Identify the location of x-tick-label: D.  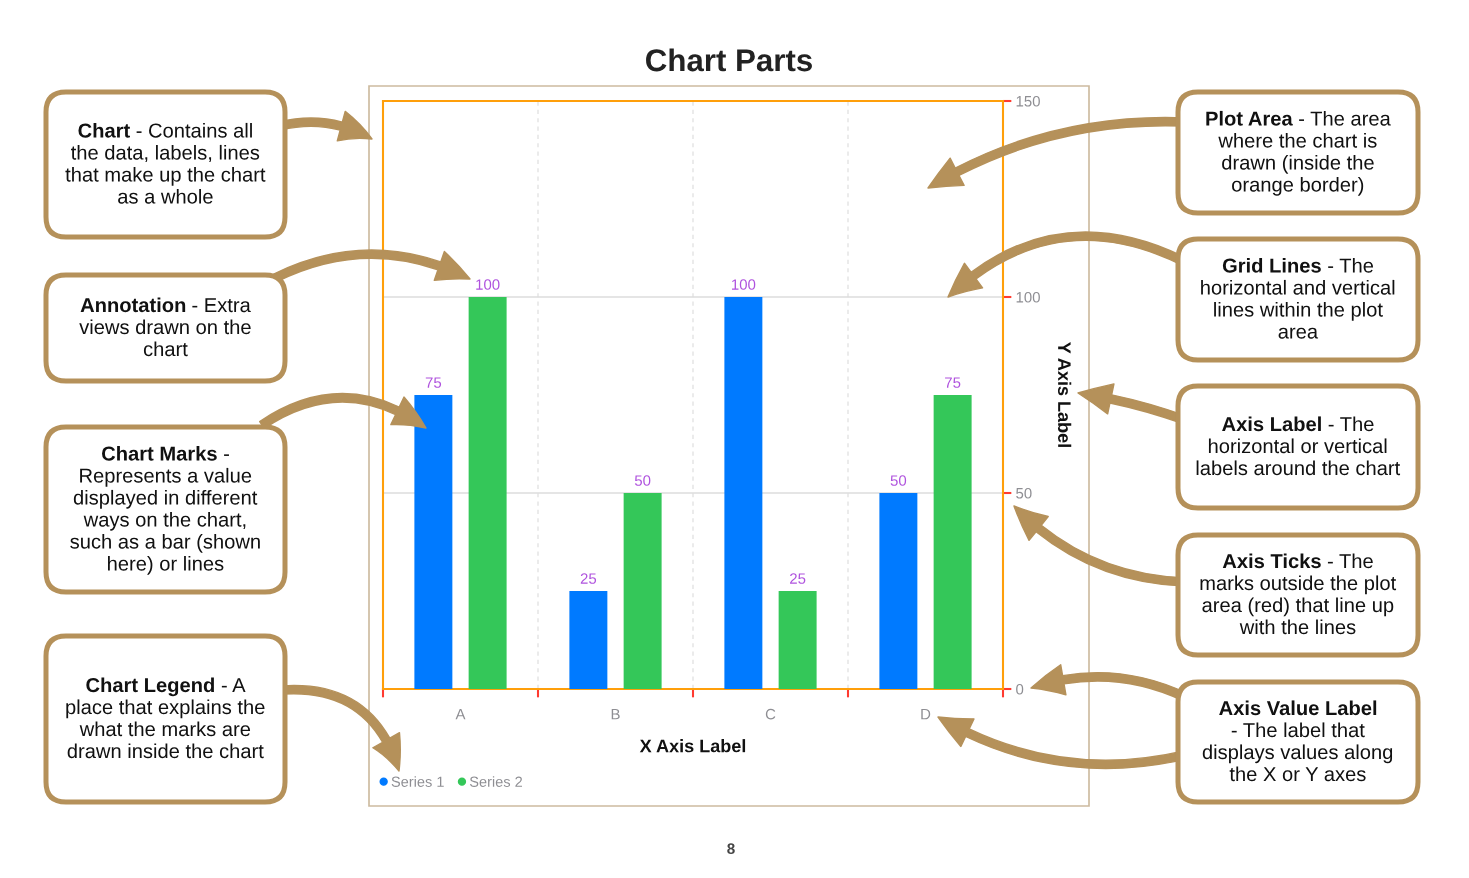
(926, 714).